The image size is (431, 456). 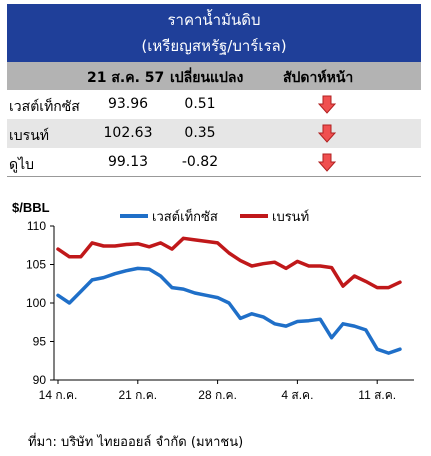 I want to click on table-row: ดูไบ 99.13 -0.82, so click(x=214, y=162).